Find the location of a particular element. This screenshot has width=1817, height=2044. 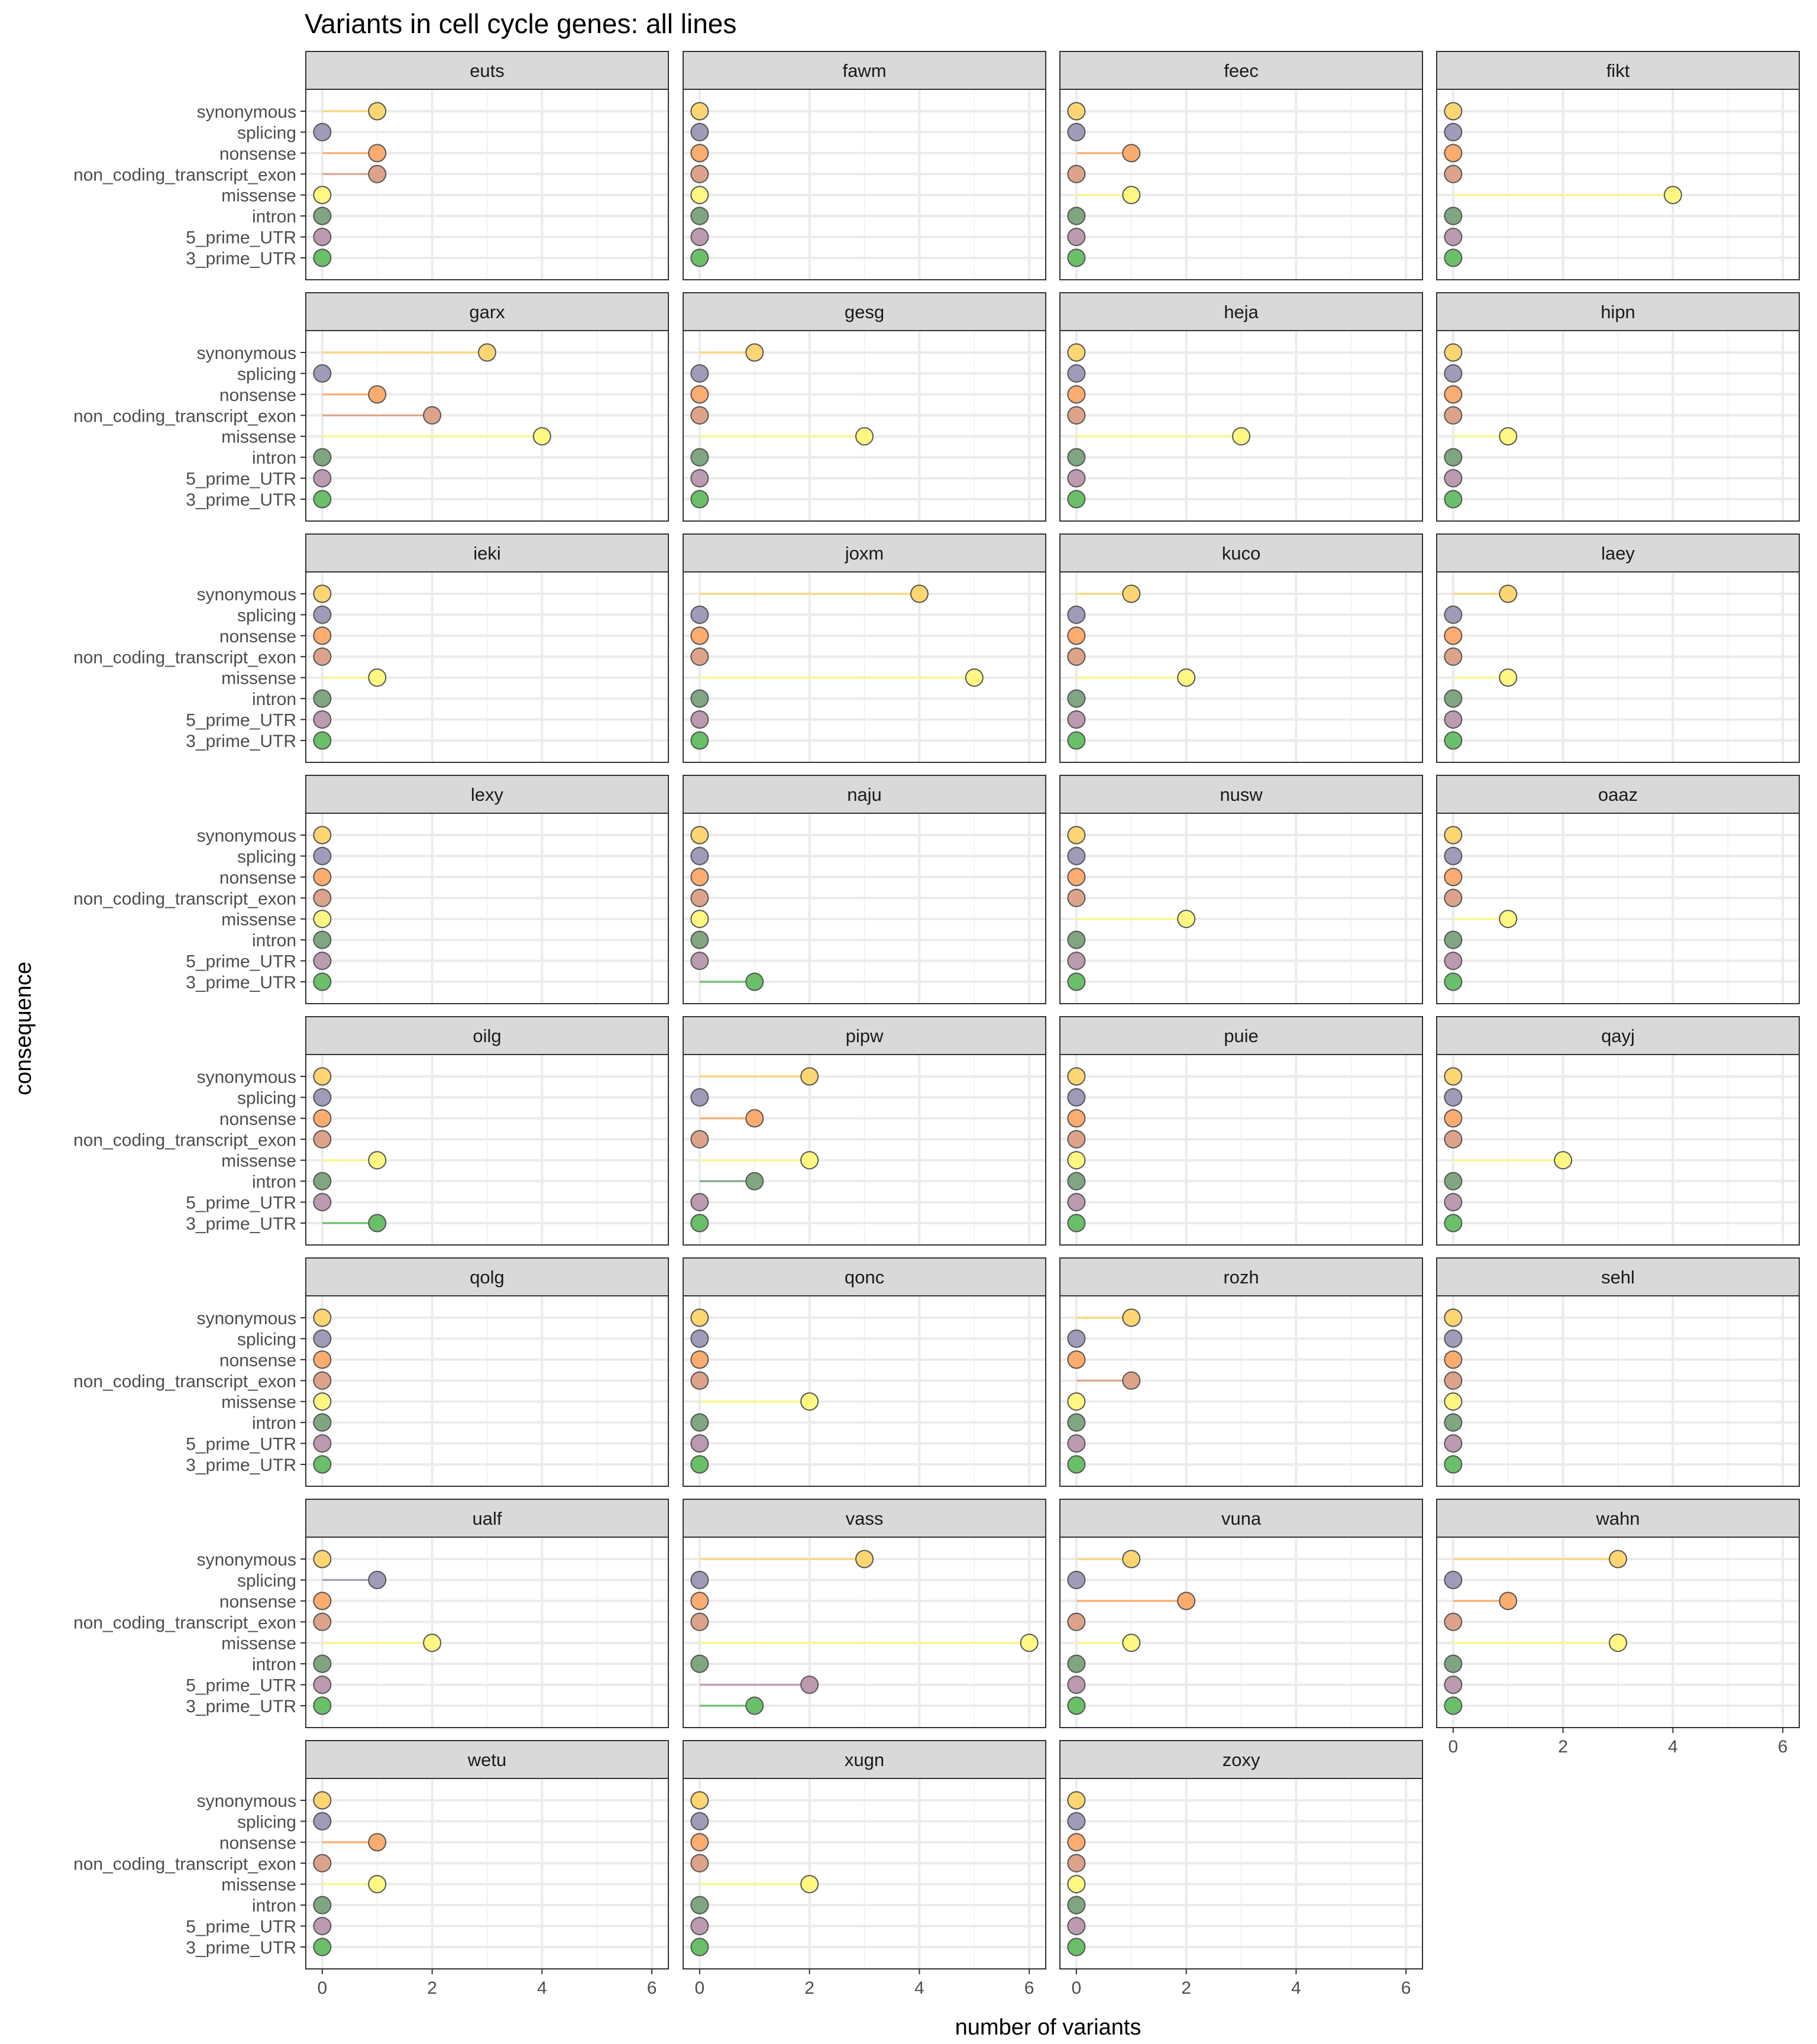

x-tick-label: 6 is located at coordinates (1783, 1747).